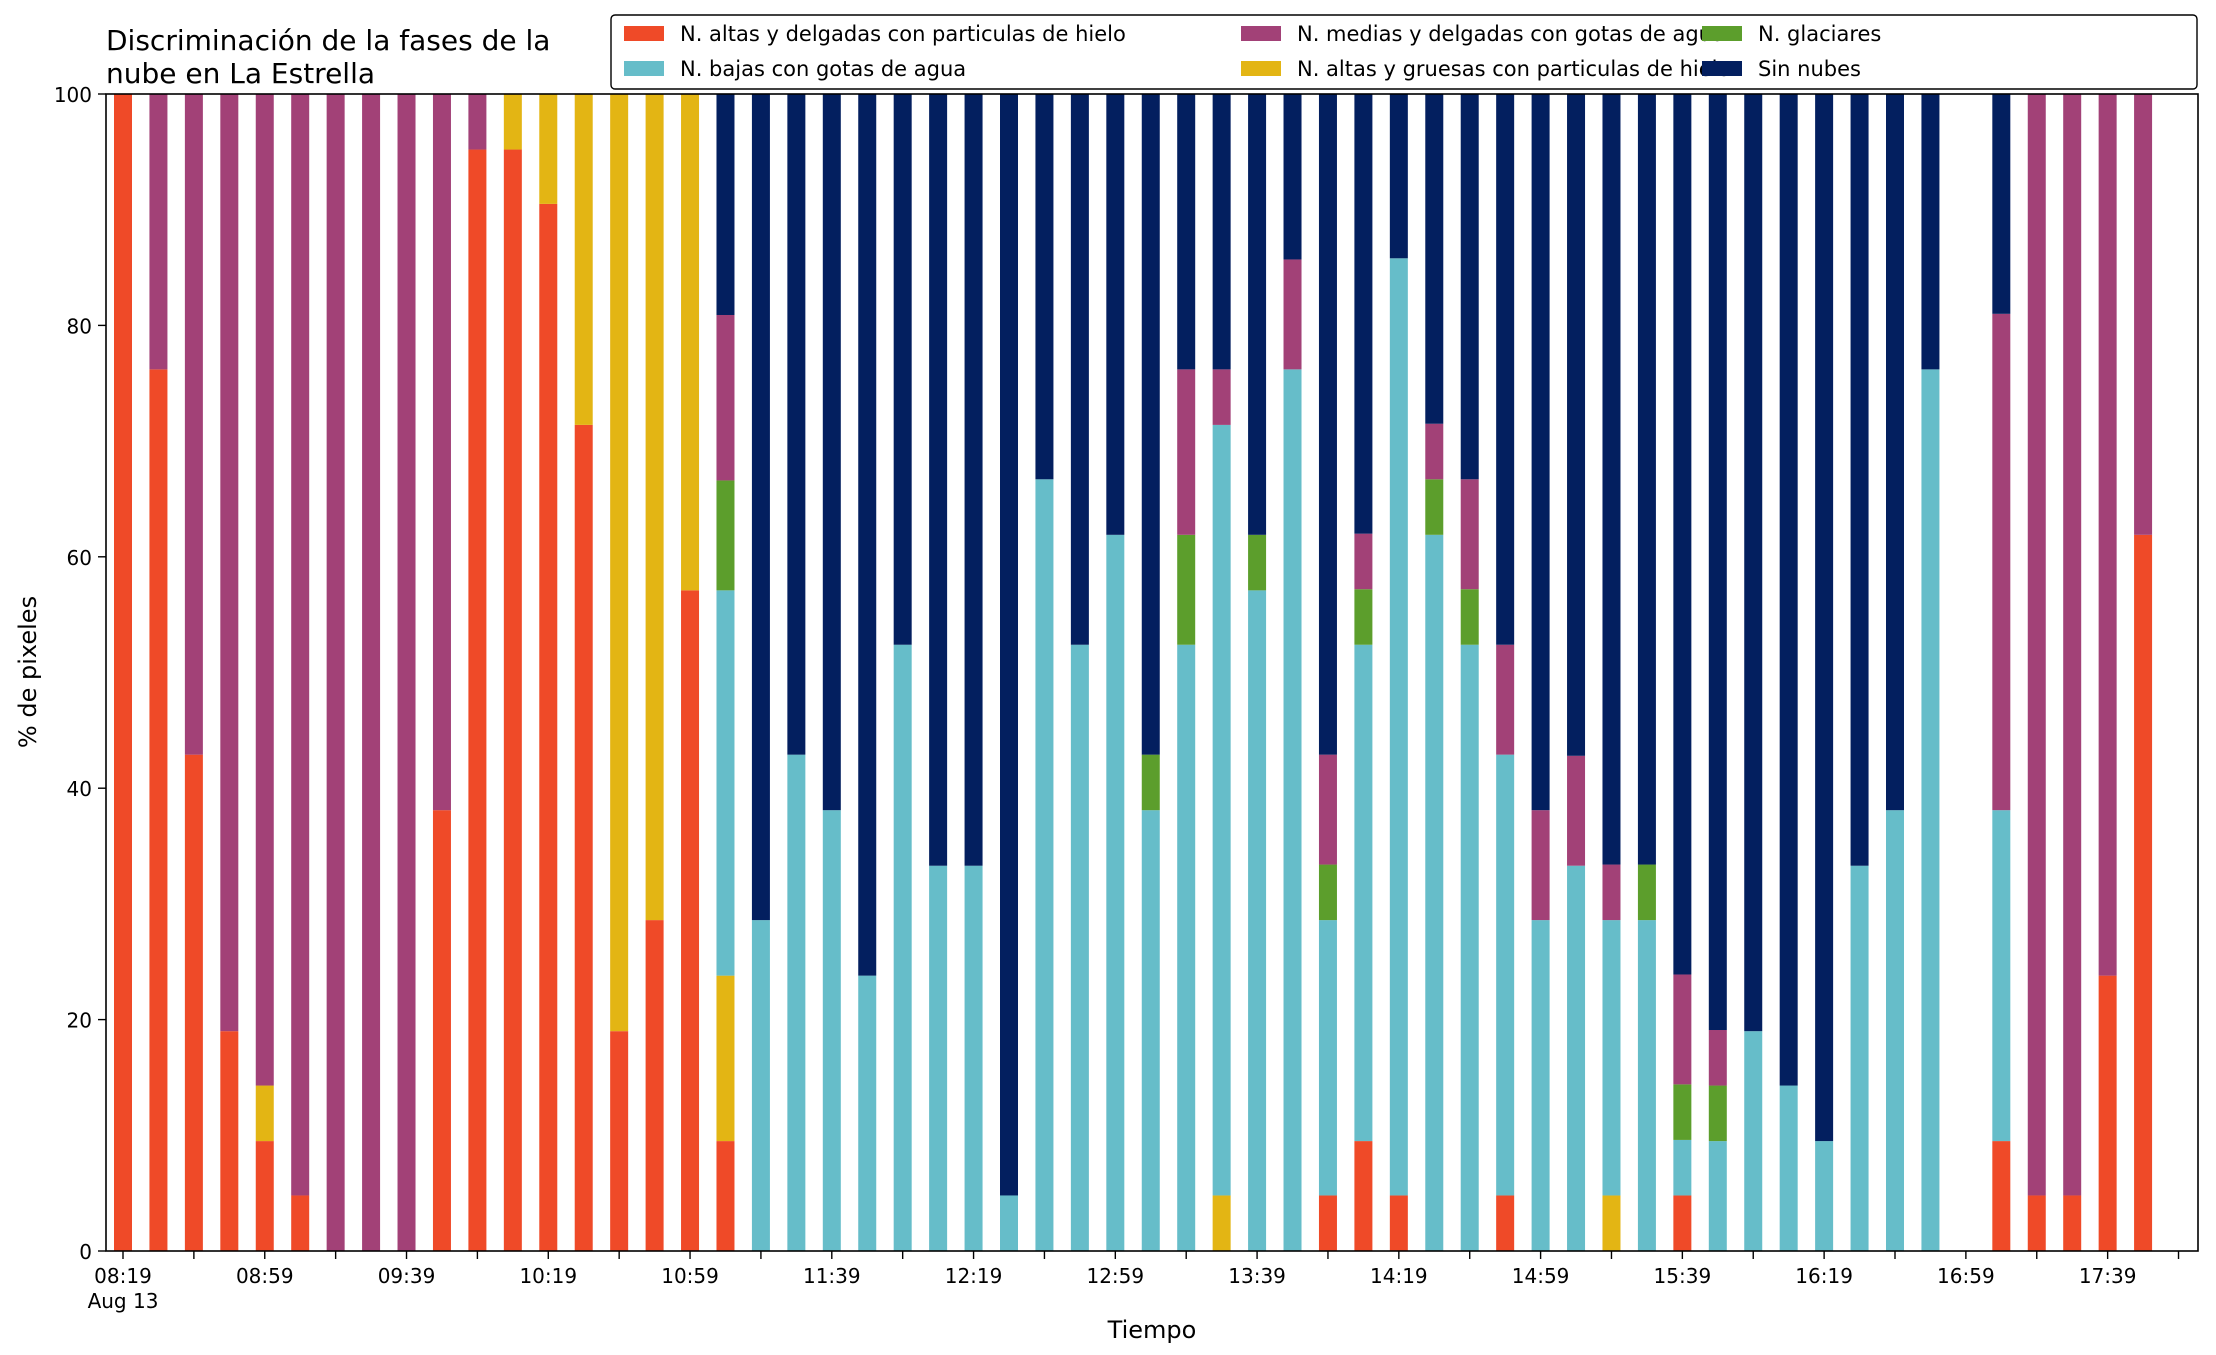 This screenshot has height=1355, width=2216. What do you see at coordinates (1115, 1276) in the screenshot?
I see `x-tick-label-7: 12:59` at bounding box center [1115, 1276].